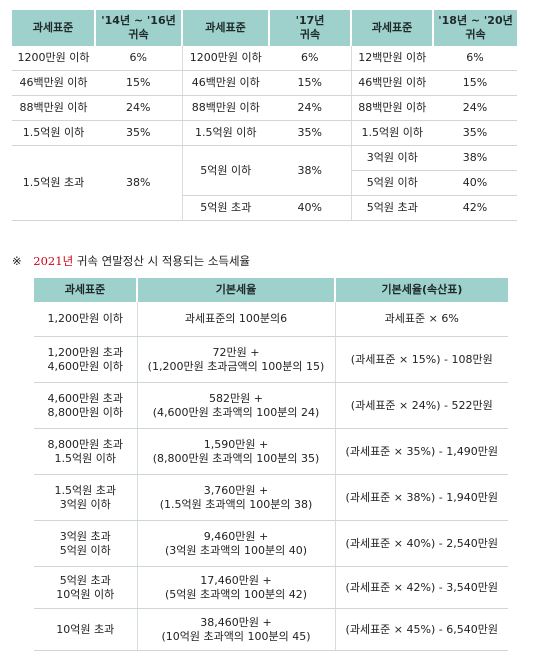 The height and width of the screenshot is (662, 533). I want to click on table-row: 1200만원 이하 6% 1200만원 이하 6% 12백만원 이하 6%, so click(264, 58).